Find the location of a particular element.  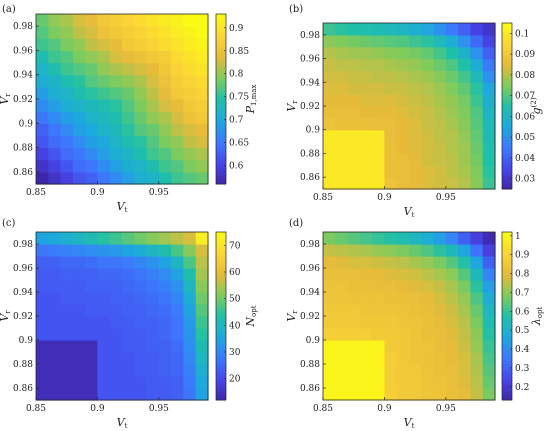

colorbar-tick-label: 0.06 is located at coordinates (525, 117).